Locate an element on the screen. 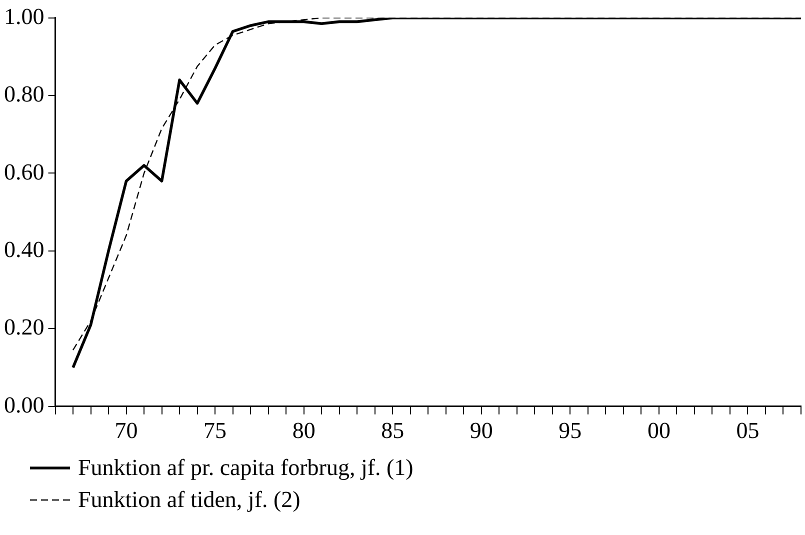 The width and height of the screenshot is (805, 535). x-tick-label: 95 is located at coordinates (570, 431).